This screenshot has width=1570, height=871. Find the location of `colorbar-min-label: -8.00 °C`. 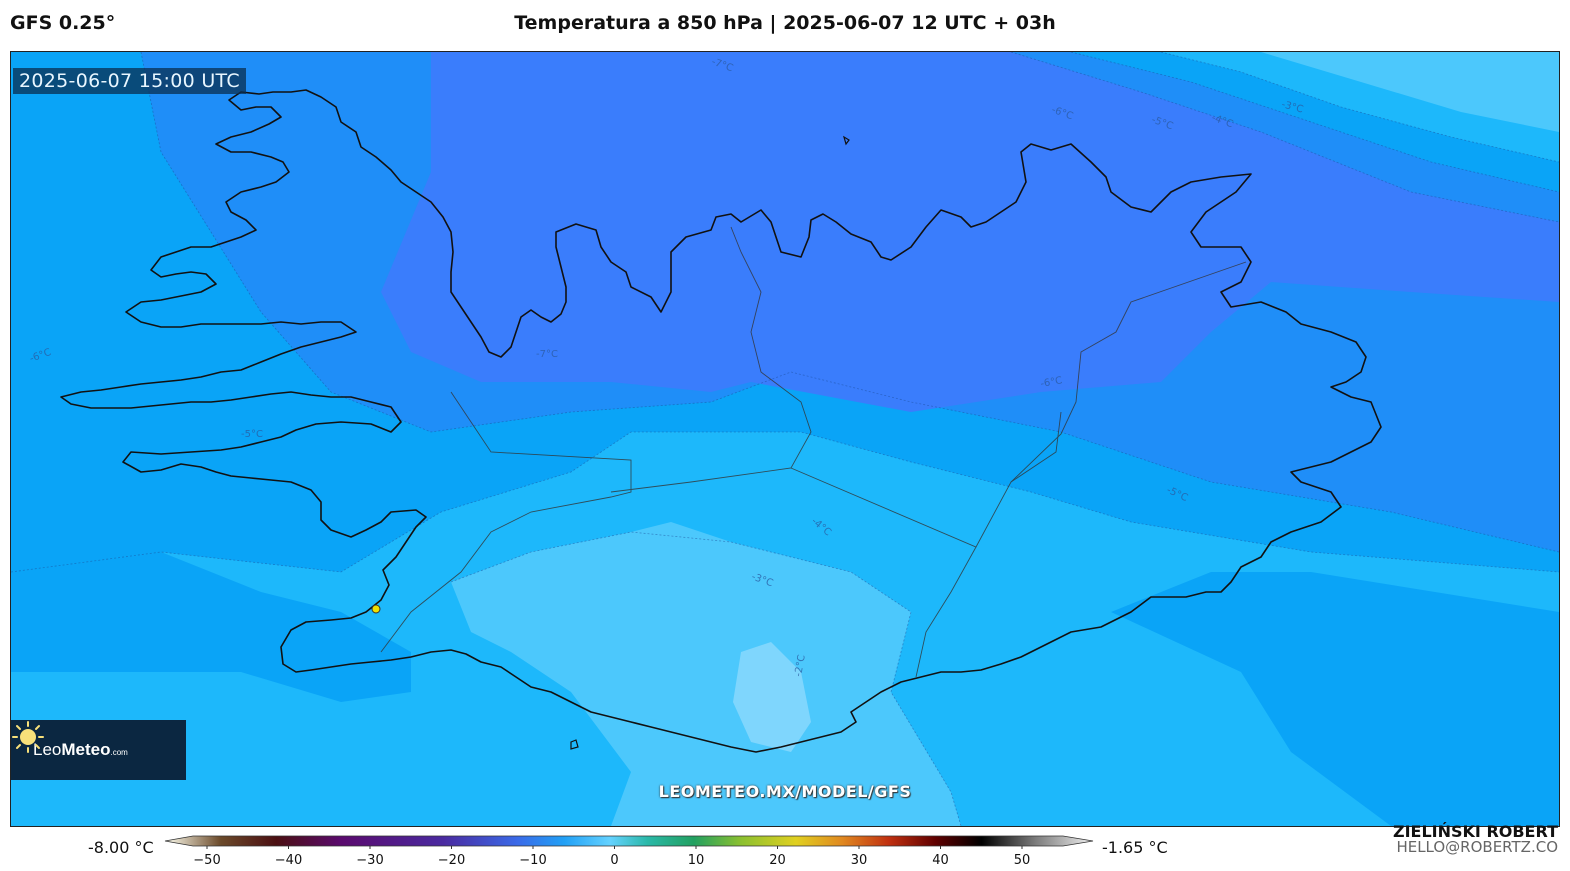

colorbar-min-label: -8.00 °C is located at coordinates (121, 847).